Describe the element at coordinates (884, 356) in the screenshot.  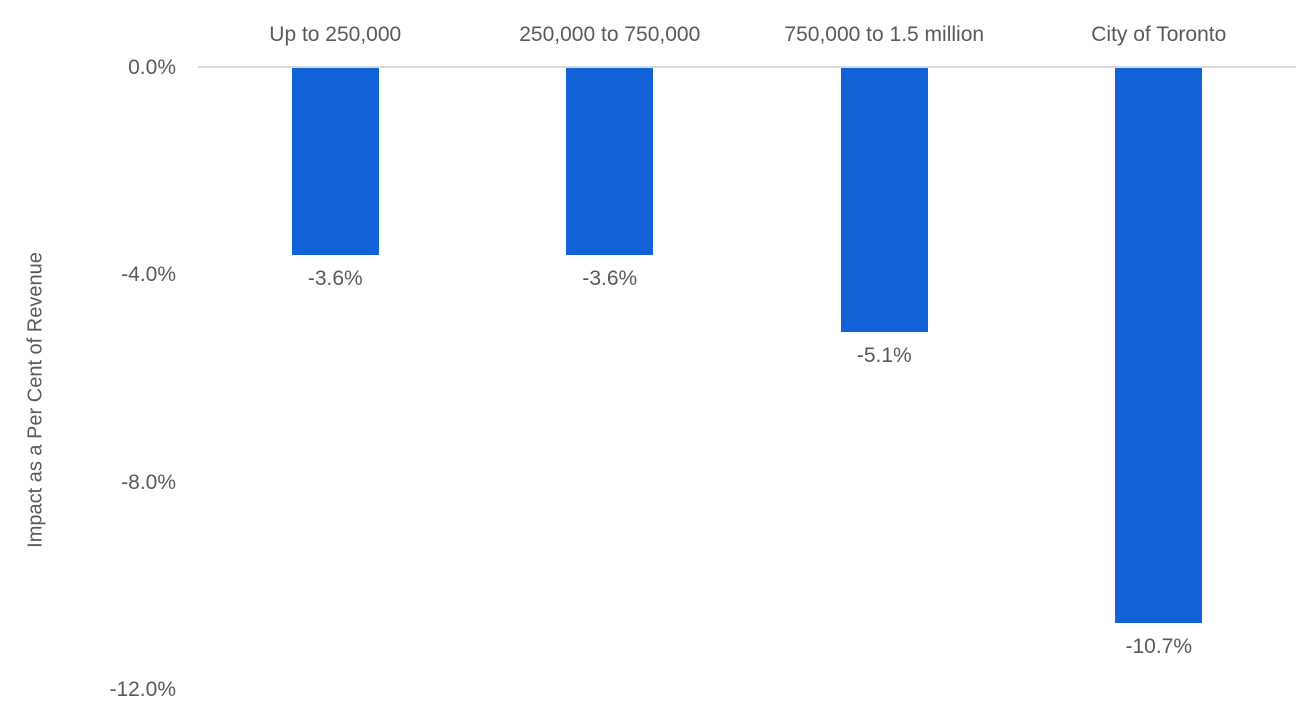
I see `bar-value-label: -5.1%` at that location.